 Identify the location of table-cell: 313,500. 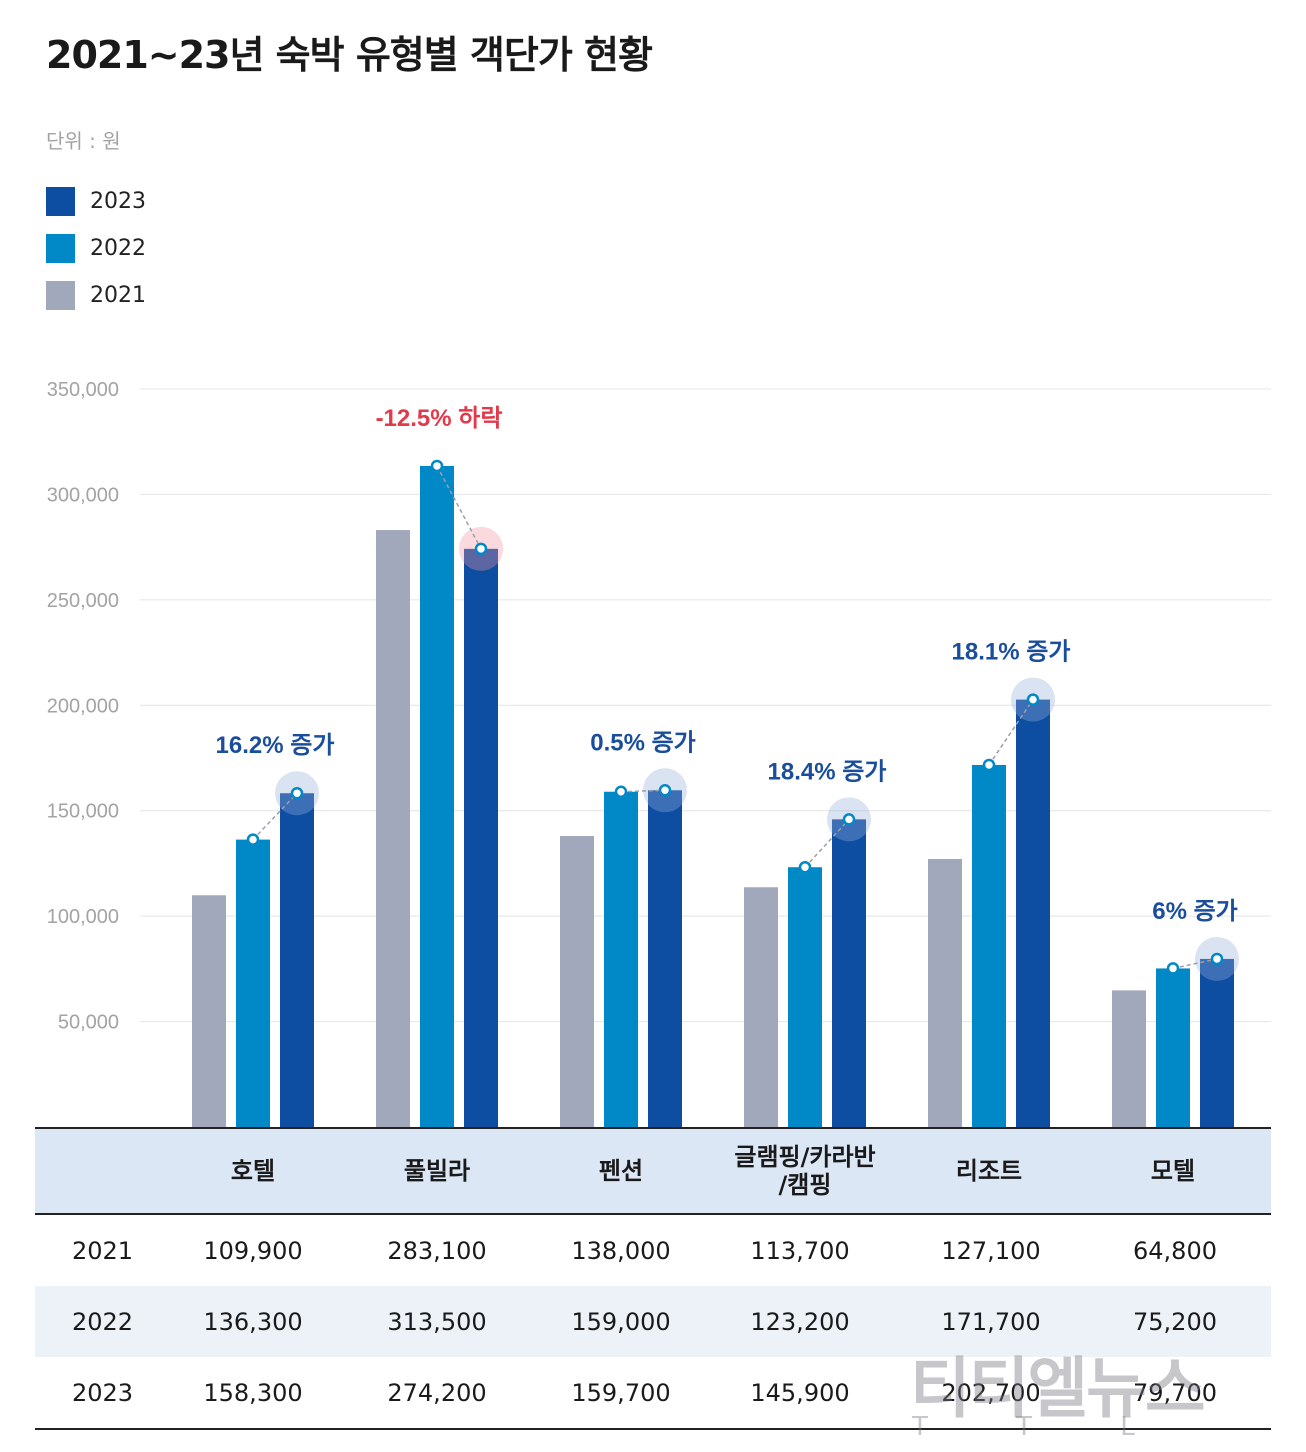
(437, 1321).